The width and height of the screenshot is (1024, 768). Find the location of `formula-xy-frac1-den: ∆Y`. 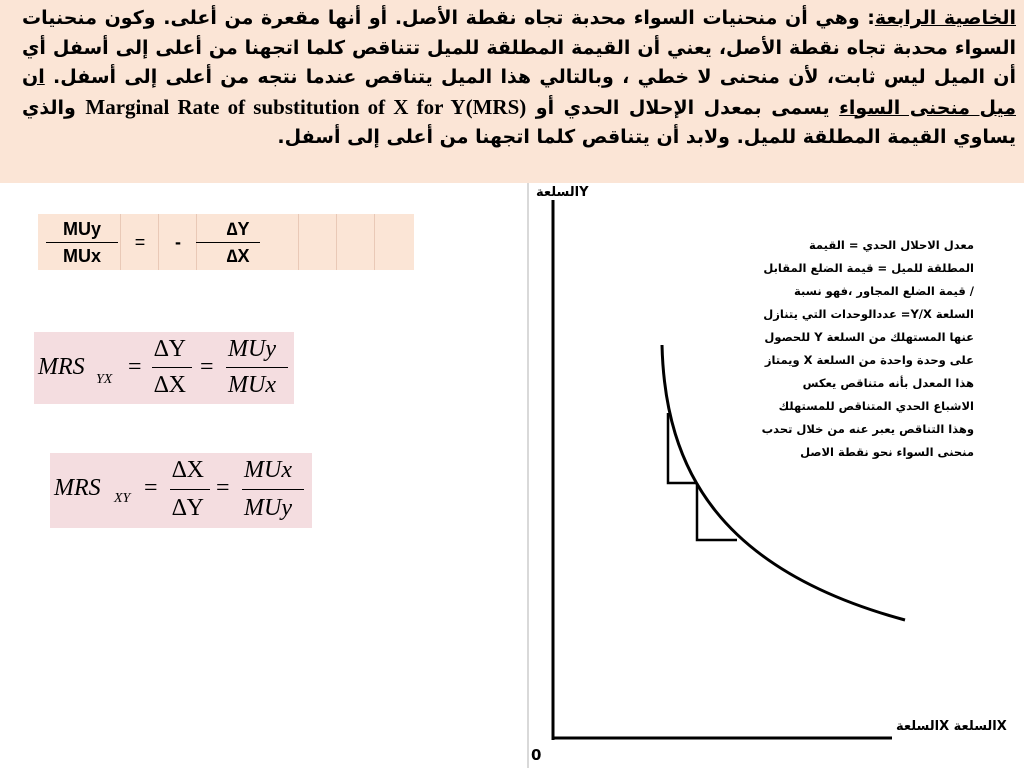

formula-xy-frac1-den: ∆Y is located at coordinates (188, 508).